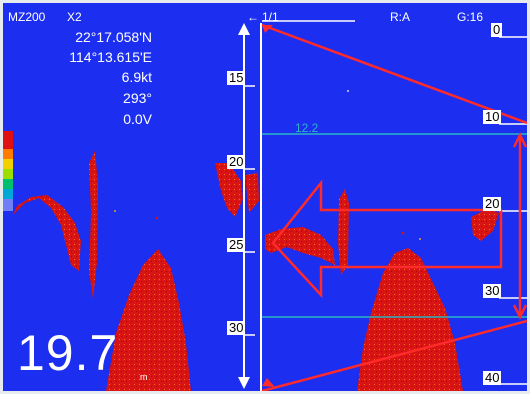  Describe the element at coordinates (113, 37) in the screenshot. I see `latitude-value: 22°17.058'N` at that location.